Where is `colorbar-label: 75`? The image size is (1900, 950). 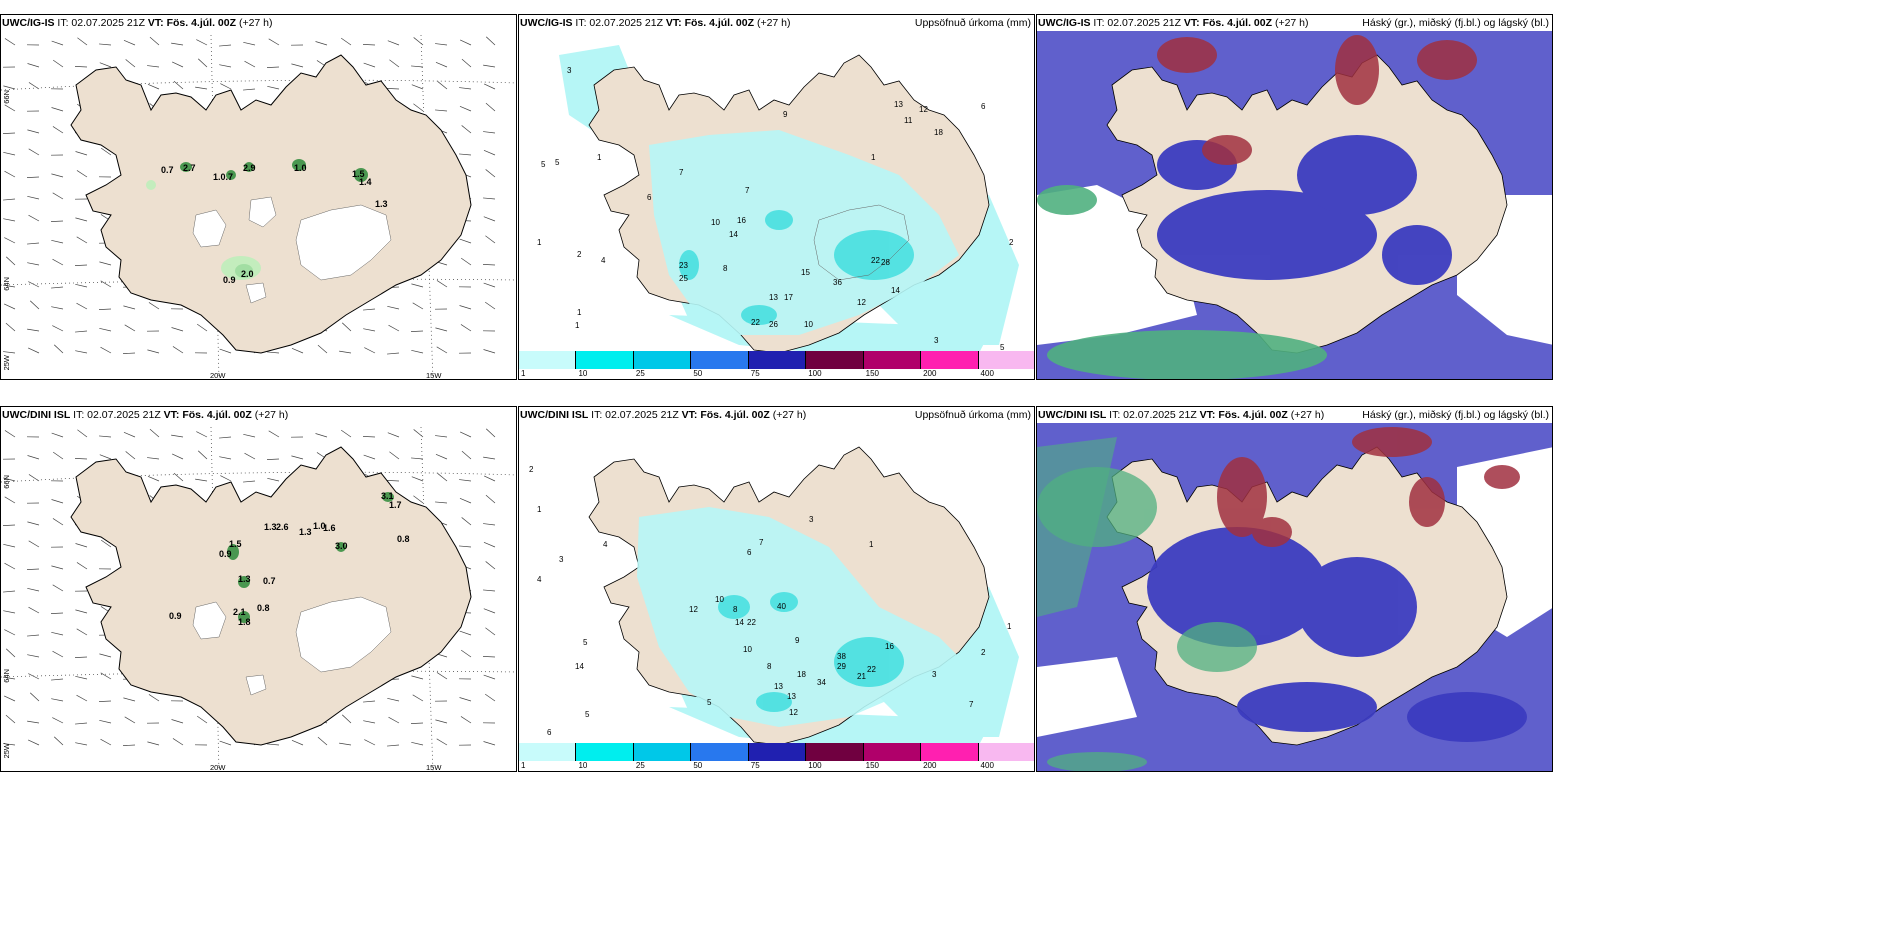
colorbar-label: 75 is located at coordinates (755, 765).